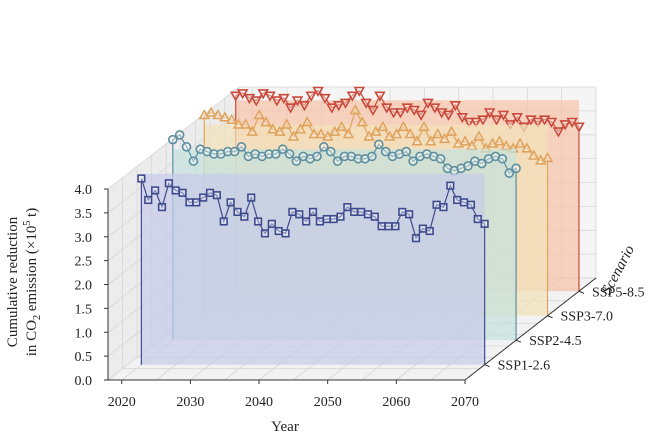 Image resolution: width=650 pixels, height=435 pixels. What do you see at coordinates (84, 309) in the screenshot?
I see `y-tick-label: 1.5` at bounding box center [84, 309].